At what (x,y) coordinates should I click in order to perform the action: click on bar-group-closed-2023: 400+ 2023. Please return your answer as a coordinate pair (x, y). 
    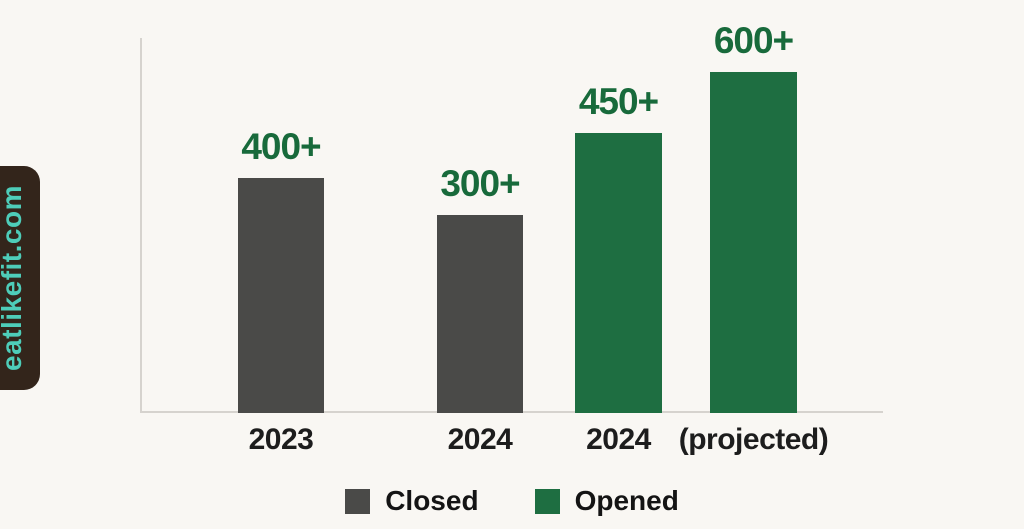
    Looking at the image, I should click on (281, 228).